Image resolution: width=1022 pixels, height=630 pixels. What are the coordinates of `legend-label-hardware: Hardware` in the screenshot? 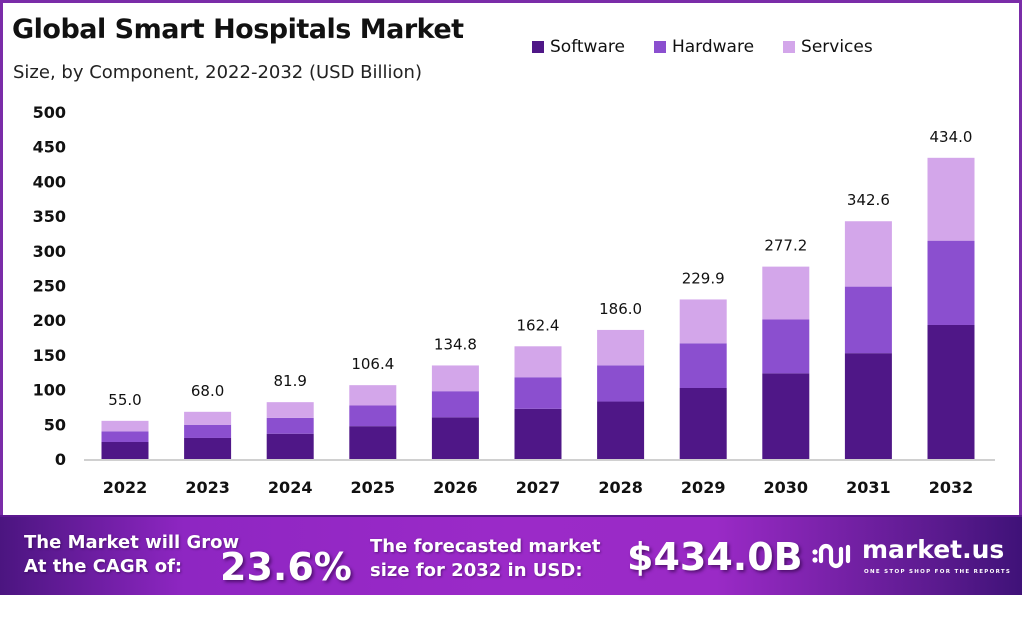 It's located at (713, 47).